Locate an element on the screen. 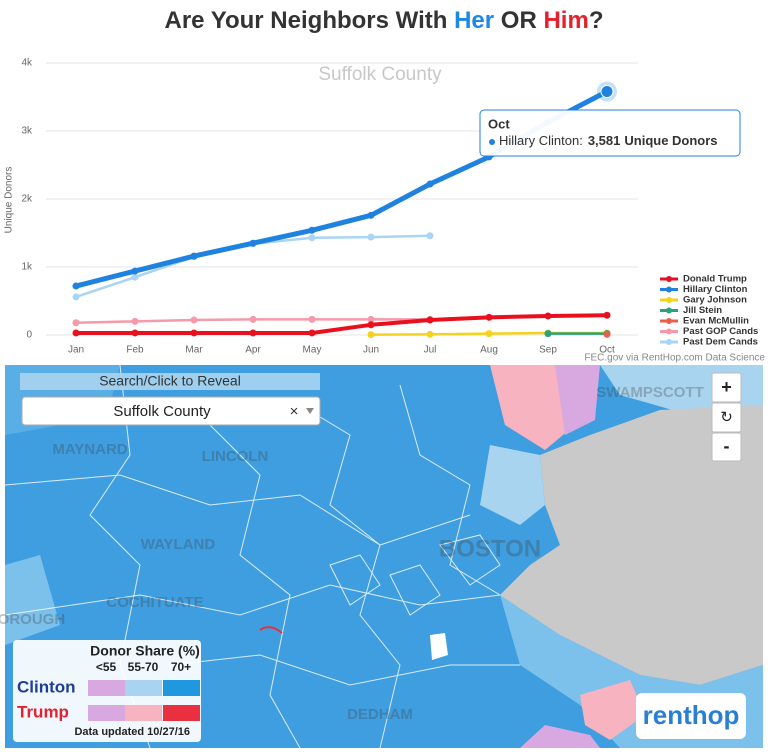 This screenshot has width=768, height=753. ocean is located at coordinates (631, 545).